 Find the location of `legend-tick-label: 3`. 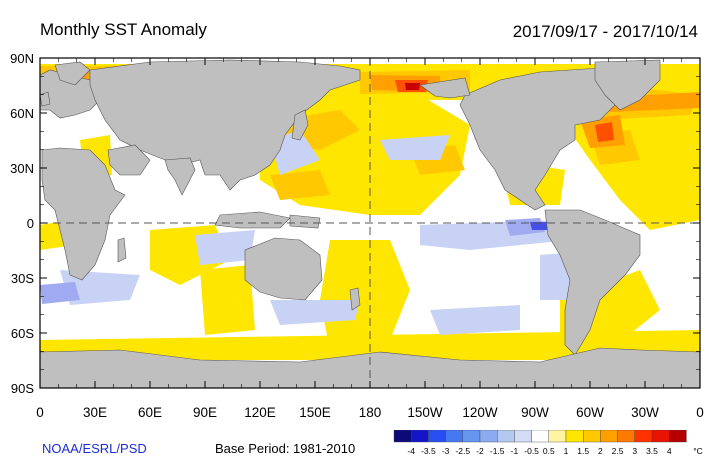

legend-tick-label: 3 is located at coordinates (634, 451).